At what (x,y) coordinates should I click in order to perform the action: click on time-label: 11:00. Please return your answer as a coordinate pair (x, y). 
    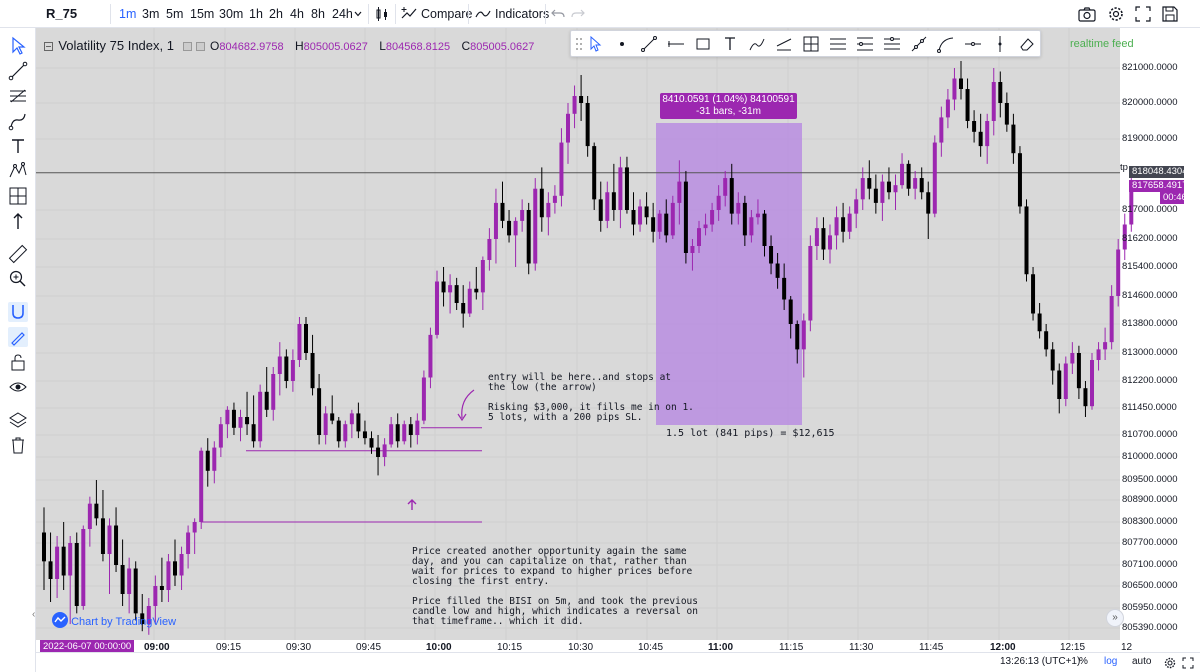
    Looking at the image, I should click on (721, 647).